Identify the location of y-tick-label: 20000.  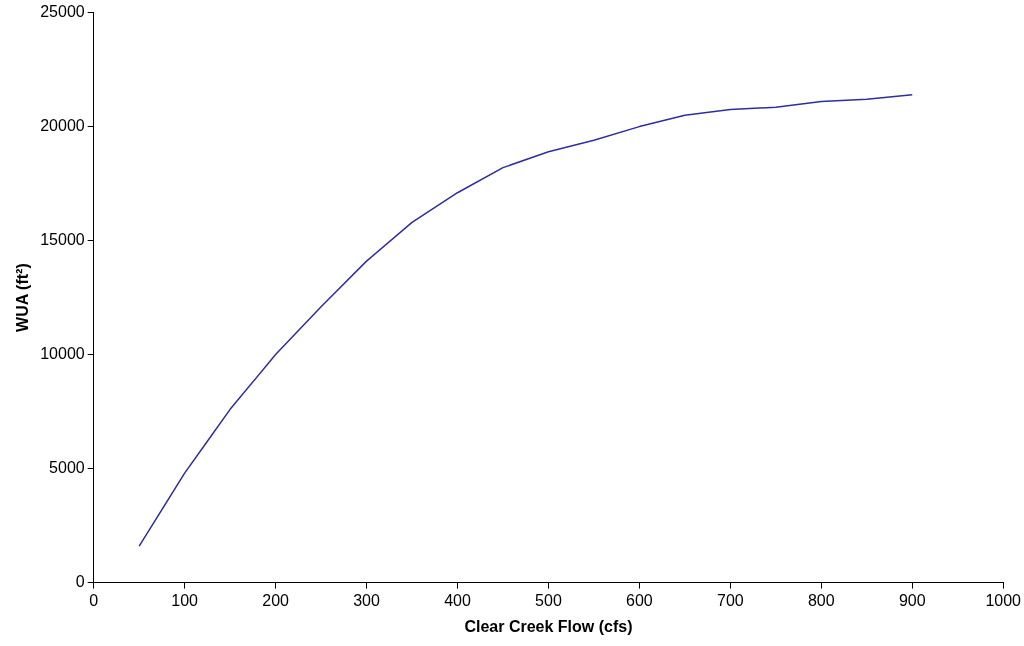
(62, 126).